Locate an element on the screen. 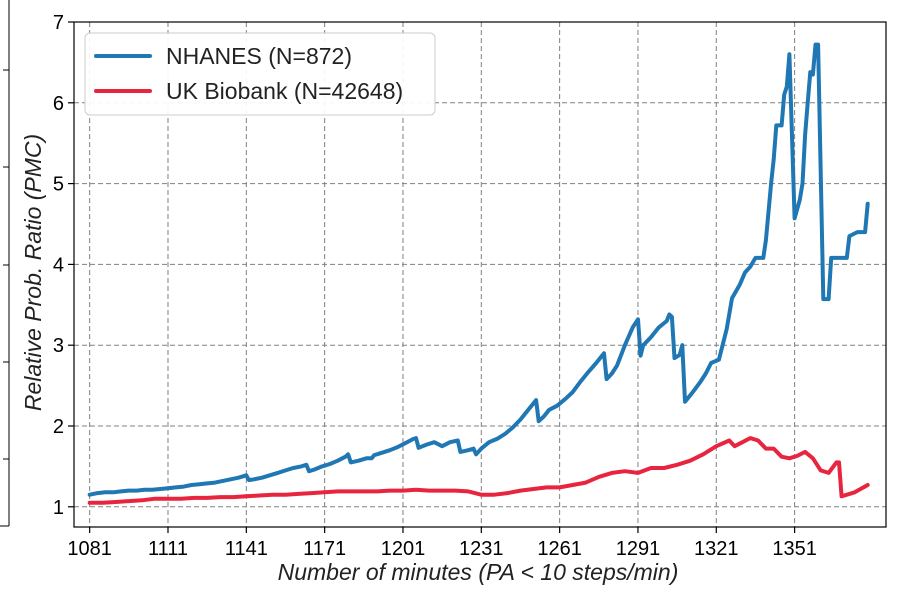  series-line-uk-biobank is located at coordinates (478, 470).